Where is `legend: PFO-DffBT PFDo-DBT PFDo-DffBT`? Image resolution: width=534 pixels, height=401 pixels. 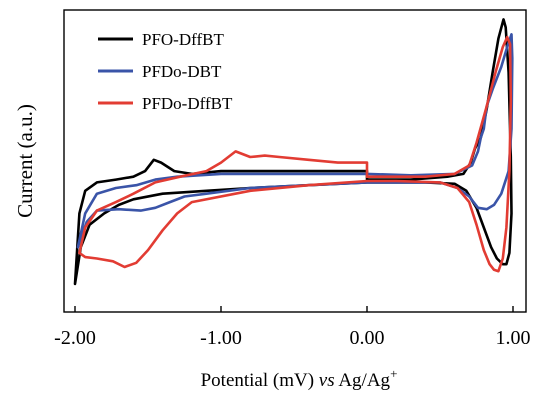 legend: PFO-DffBT PFDo-DBT PFDo-DffBT is located at coordinates (165, 71).